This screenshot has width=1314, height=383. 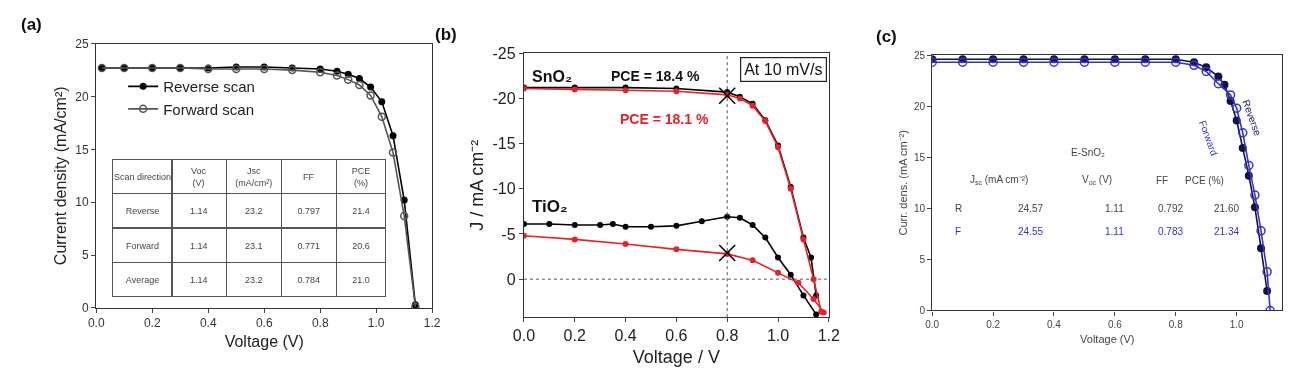 I want to click on annotation: Average, so click(x=142, y=279).